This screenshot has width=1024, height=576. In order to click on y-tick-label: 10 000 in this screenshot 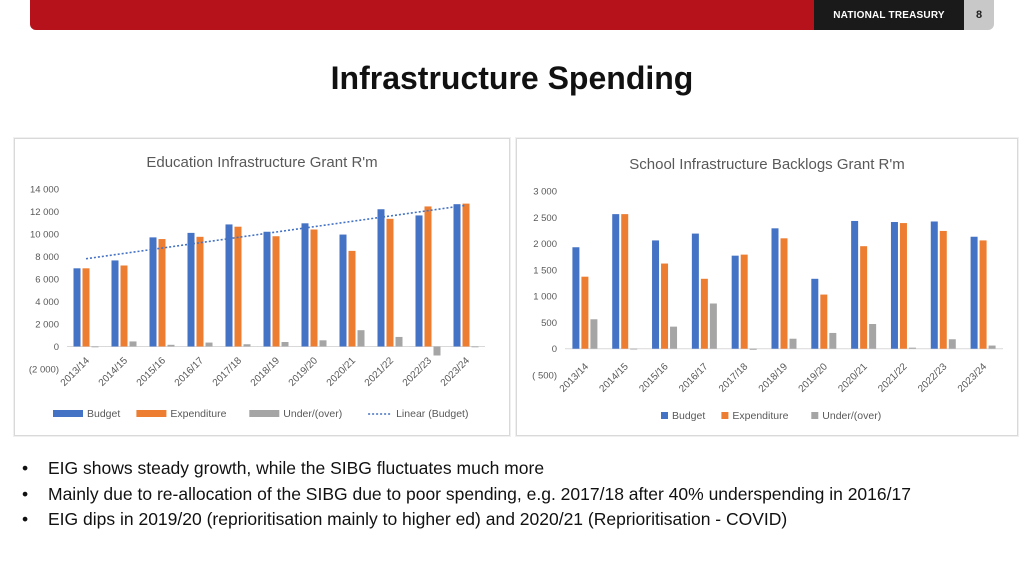, I will do `click(44, 235)`.